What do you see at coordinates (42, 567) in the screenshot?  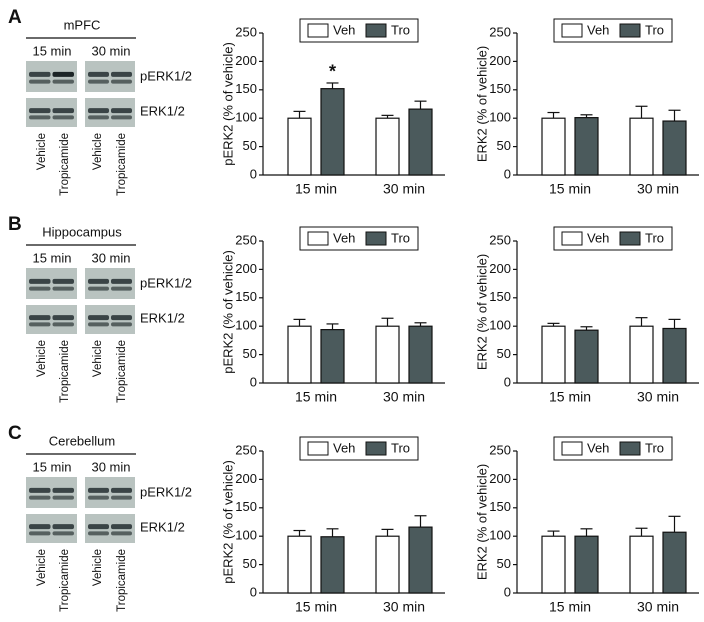 I see `lane-label: Vehicle` at bounding box center [42, 567].